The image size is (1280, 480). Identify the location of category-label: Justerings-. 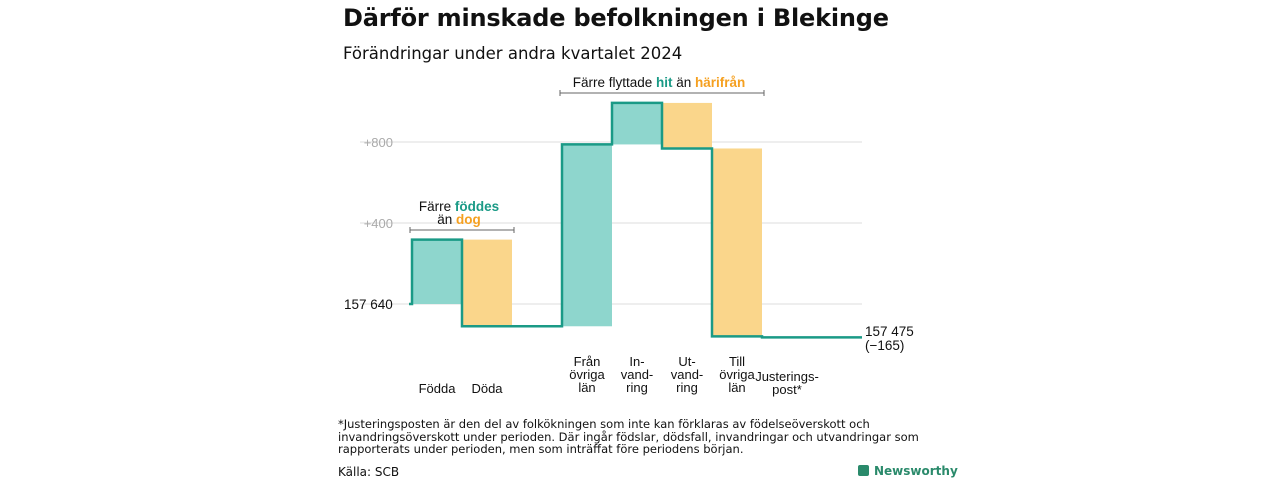
(787, 376).